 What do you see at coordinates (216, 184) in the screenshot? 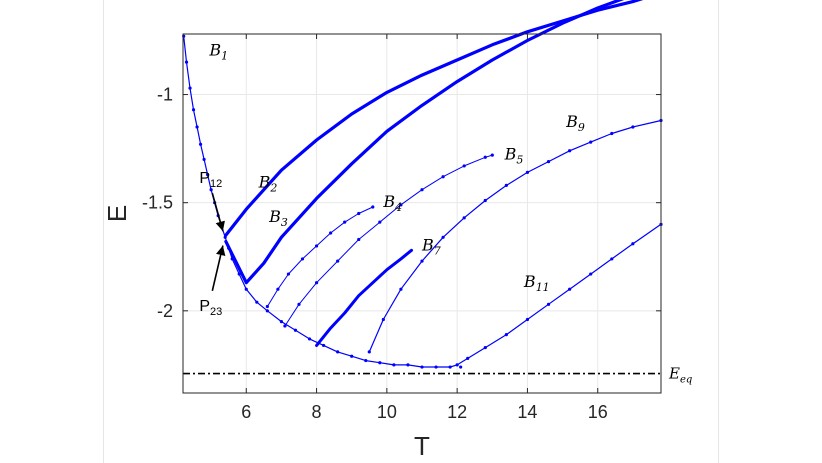
I see `annotation-label-sub: 12` at bounding box center [216, 184].